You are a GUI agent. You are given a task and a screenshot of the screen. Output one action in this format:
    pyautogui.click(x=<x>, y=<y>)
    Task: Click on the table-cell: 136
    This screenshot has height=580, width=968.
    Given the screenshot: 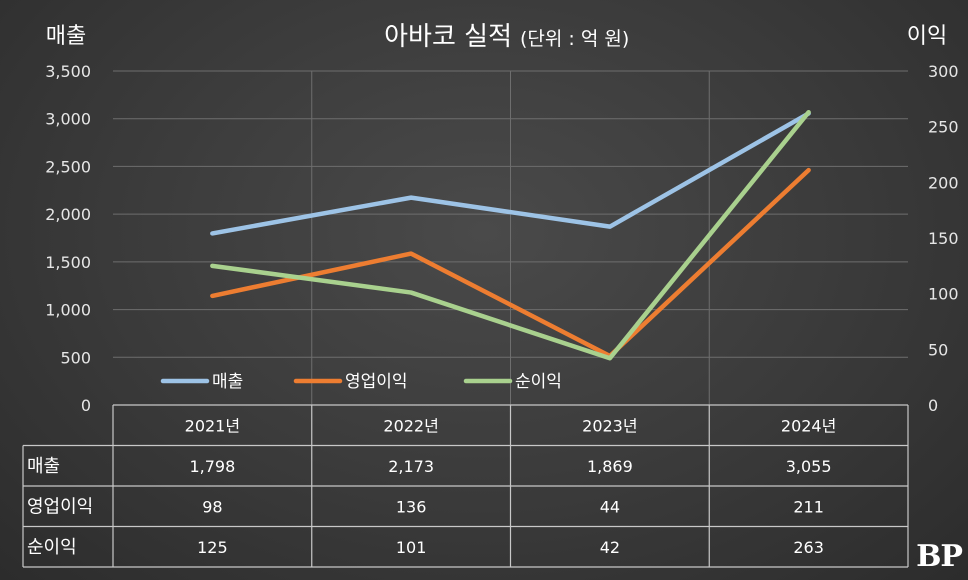 What is the action you would take?
    pyautogui.click(x=411, y=506)
    